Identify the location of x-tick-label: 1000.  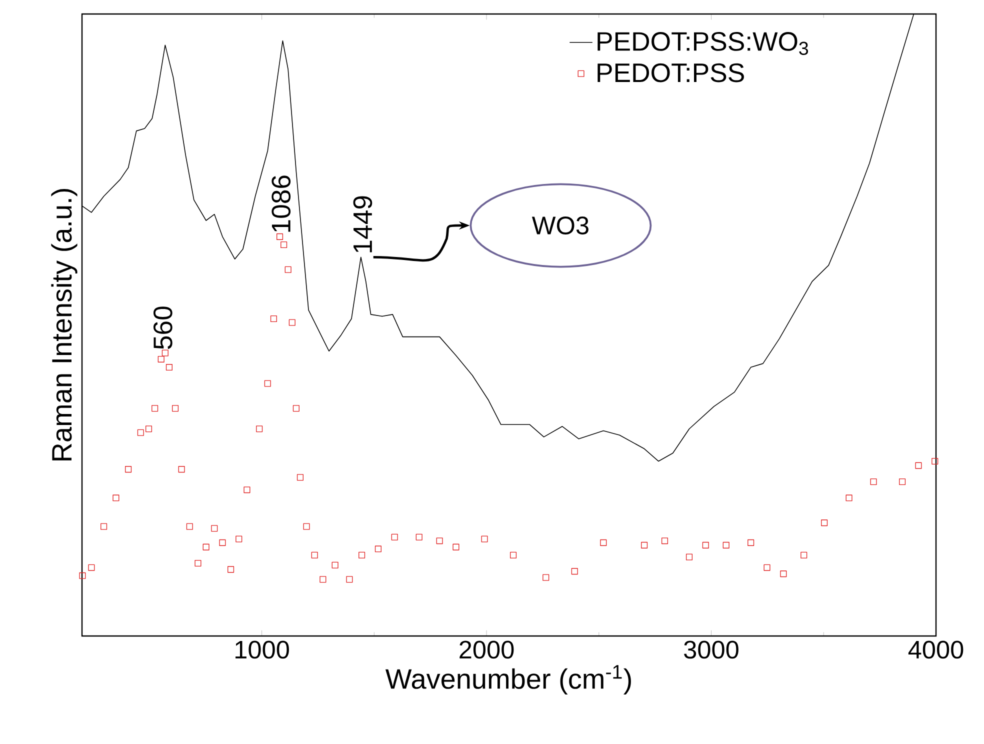
(262, 649).